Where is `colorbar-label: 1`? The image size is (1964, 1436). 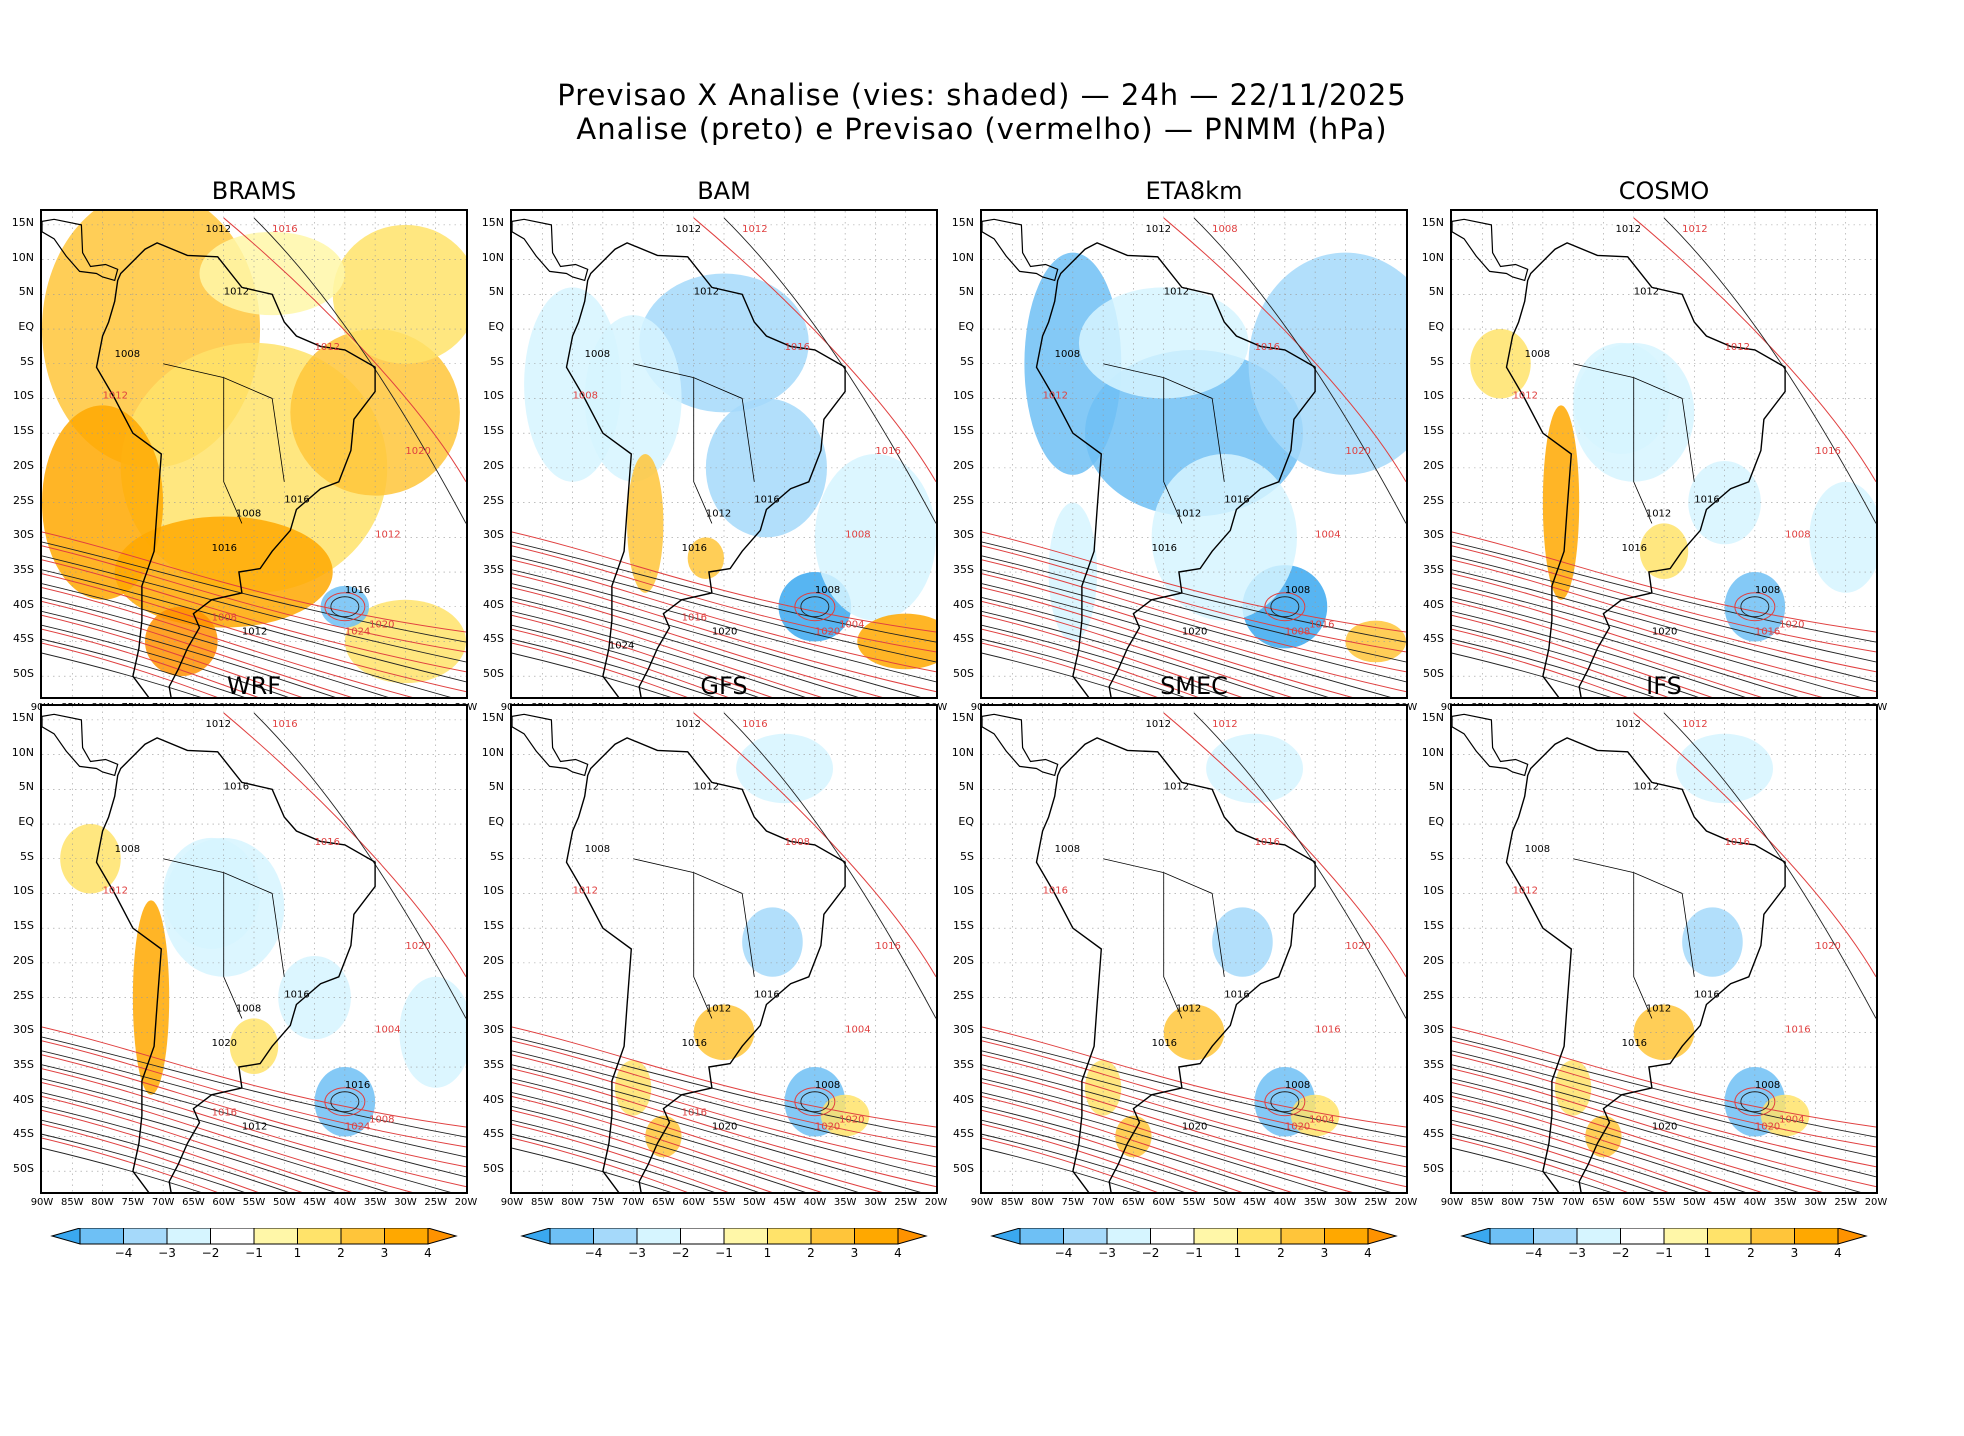 colorbar-label: 1 is located at coordinates (1707, 1253).